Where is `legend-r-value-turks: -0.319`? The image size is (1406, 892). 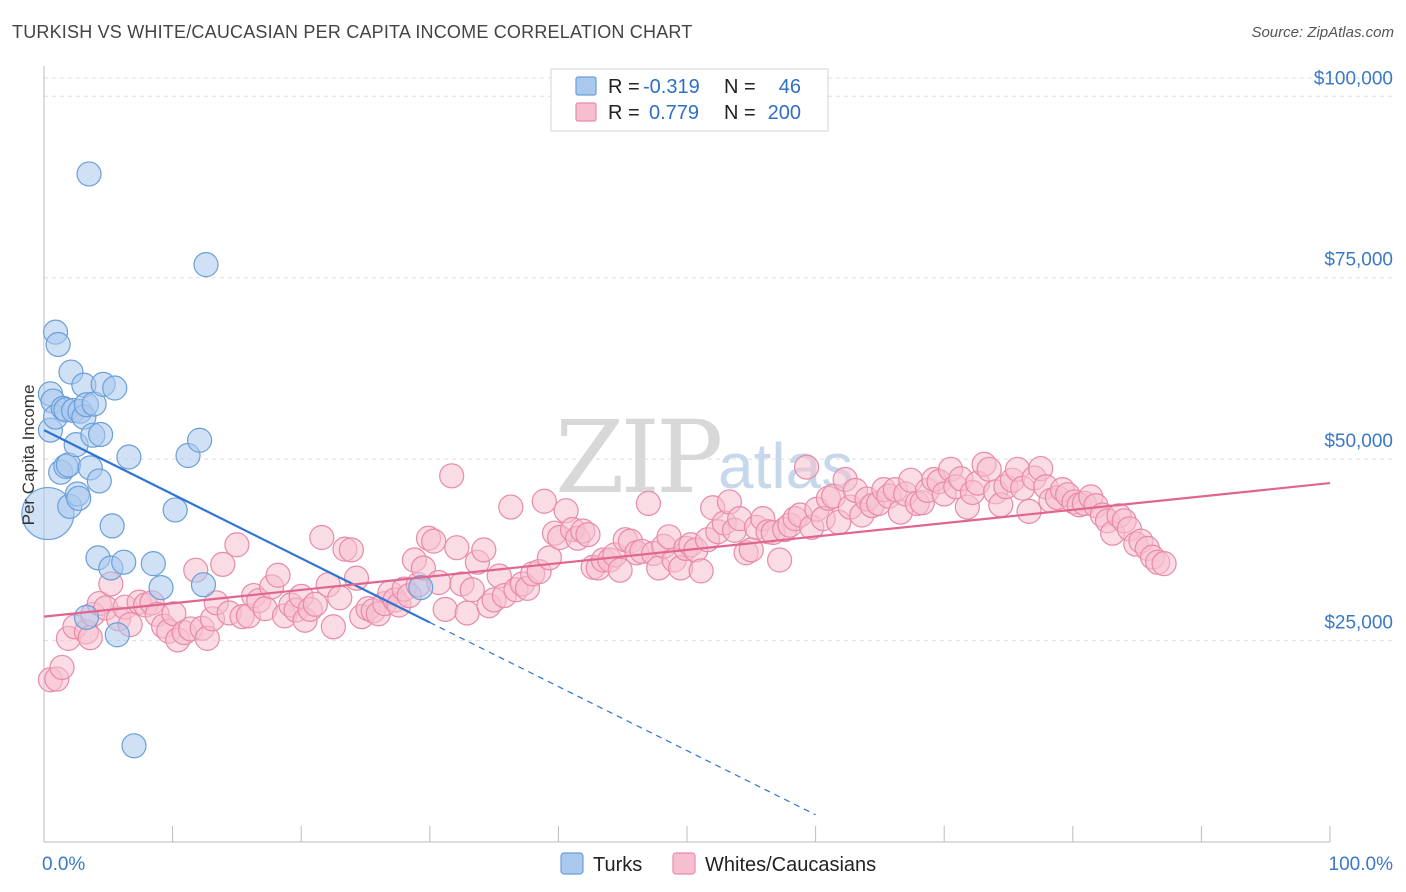
legend-r-value-turks: -0.319 is located at coordinates (671, 87).